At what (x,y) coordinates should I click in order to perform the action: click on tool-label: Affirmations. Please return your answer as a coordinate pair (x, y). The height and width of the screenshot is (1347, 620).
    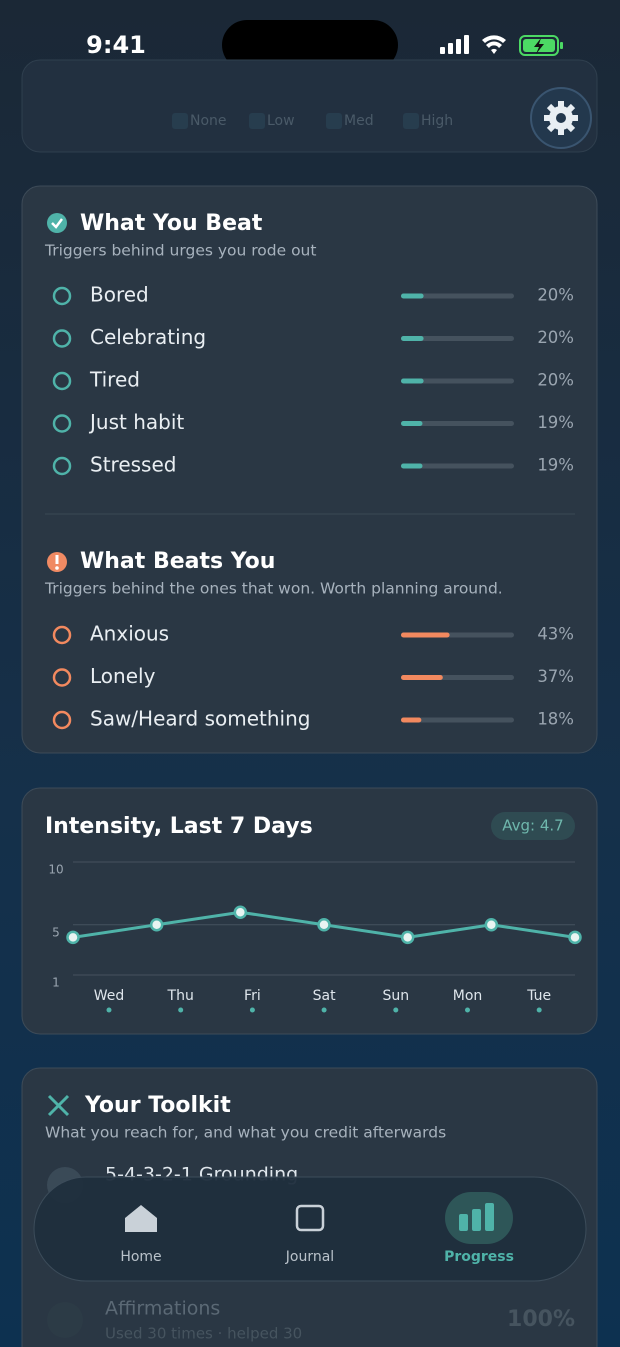
    Looking at the image, I should click on (162, 1309).